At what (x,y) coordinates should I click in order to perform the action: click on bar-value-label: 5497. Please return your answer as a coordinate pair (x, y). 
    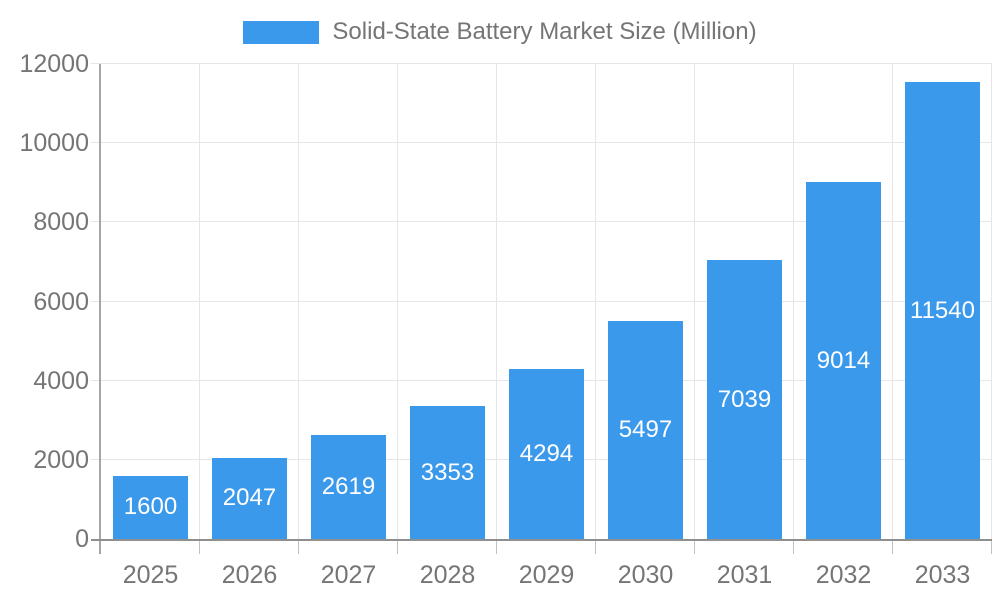
    Looking at the image, I should click on (645, 430).